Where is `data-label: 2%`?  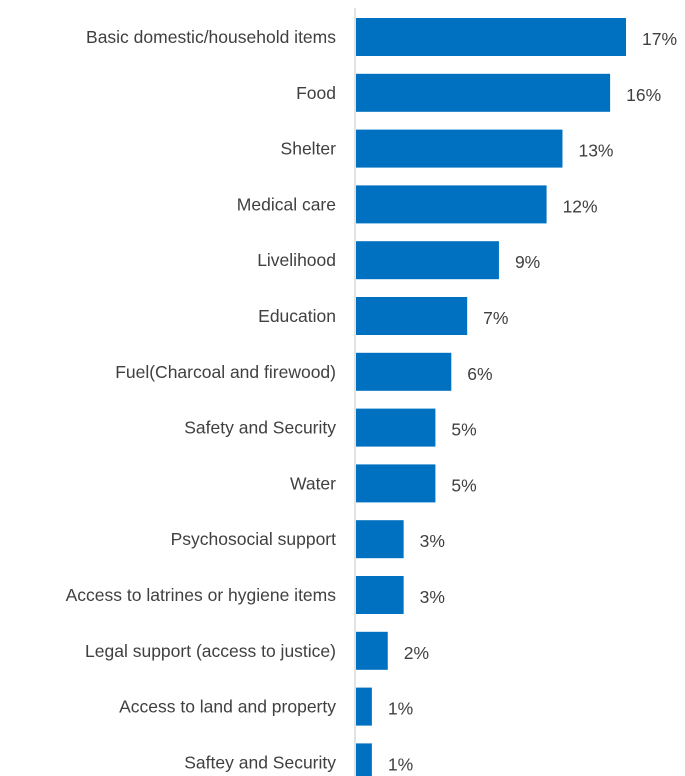 data-label: 2% is located at coordinates (416, 653).